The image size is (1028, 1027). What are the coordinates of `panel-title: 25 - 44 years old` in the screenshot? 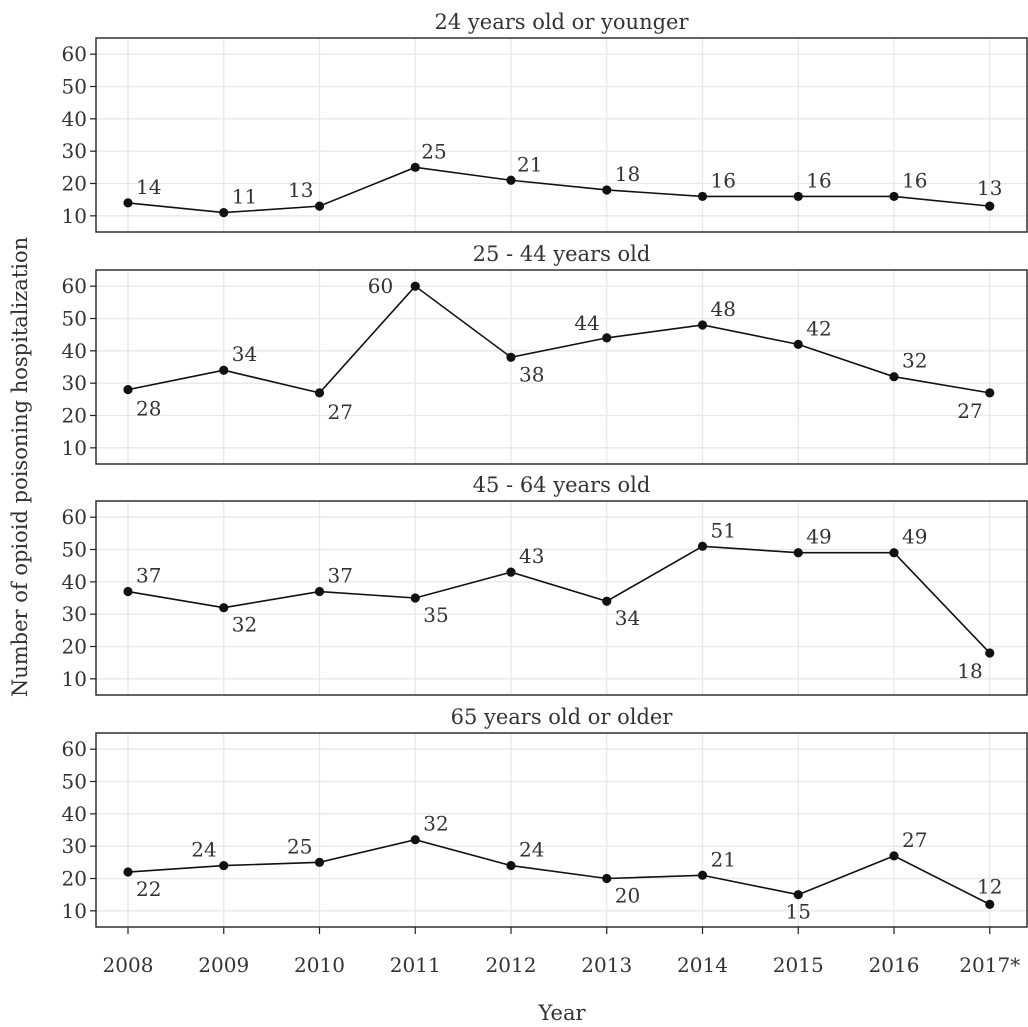 It's located at (562, 254).